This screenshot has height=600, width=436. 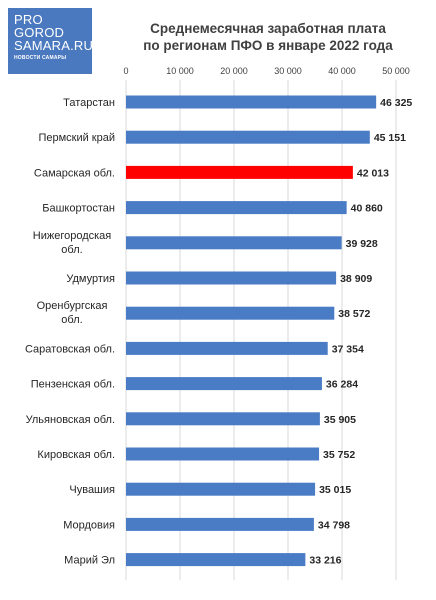 What do you see at coordinates (89, 103) in the screenshot?
I see `category-label: Татарстан` at bounding box center [89, 103].